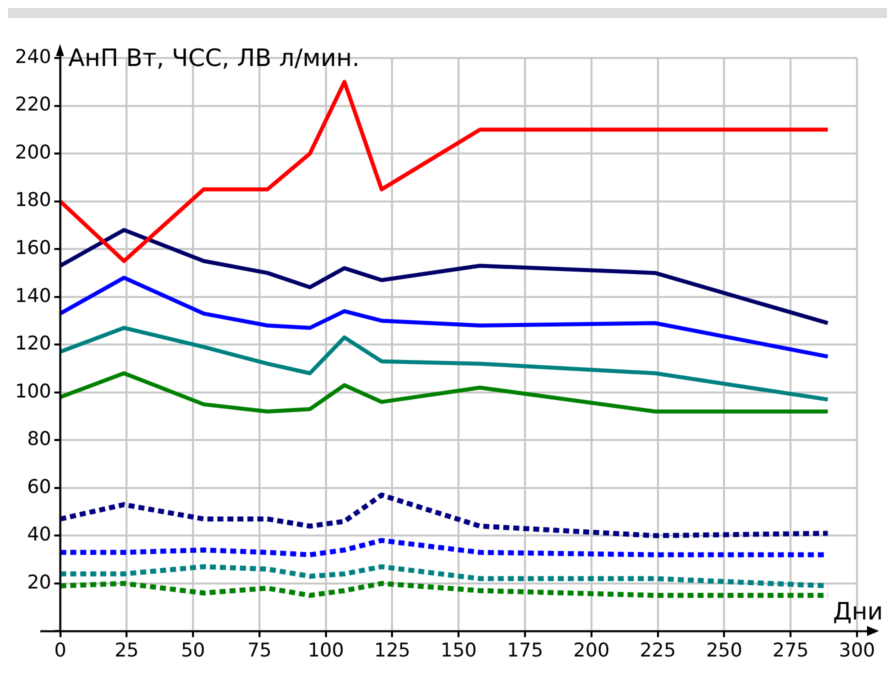 The height and width of the screenshot is (678, 895). What do you see at coordinates (458, 651) in the screenshot?
I see `x-tick-label: 150` at bounding box center [458, 651].